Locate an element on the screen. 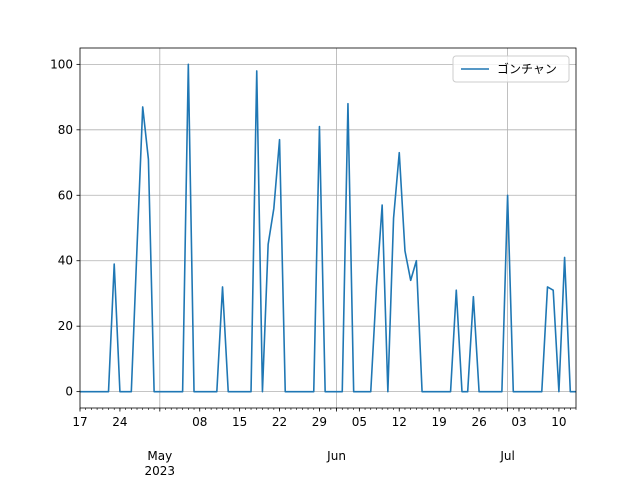 The width and height of the screenshot is (640, 480). x-minor-tick-label: 03 is located at coordinates (518, 422).